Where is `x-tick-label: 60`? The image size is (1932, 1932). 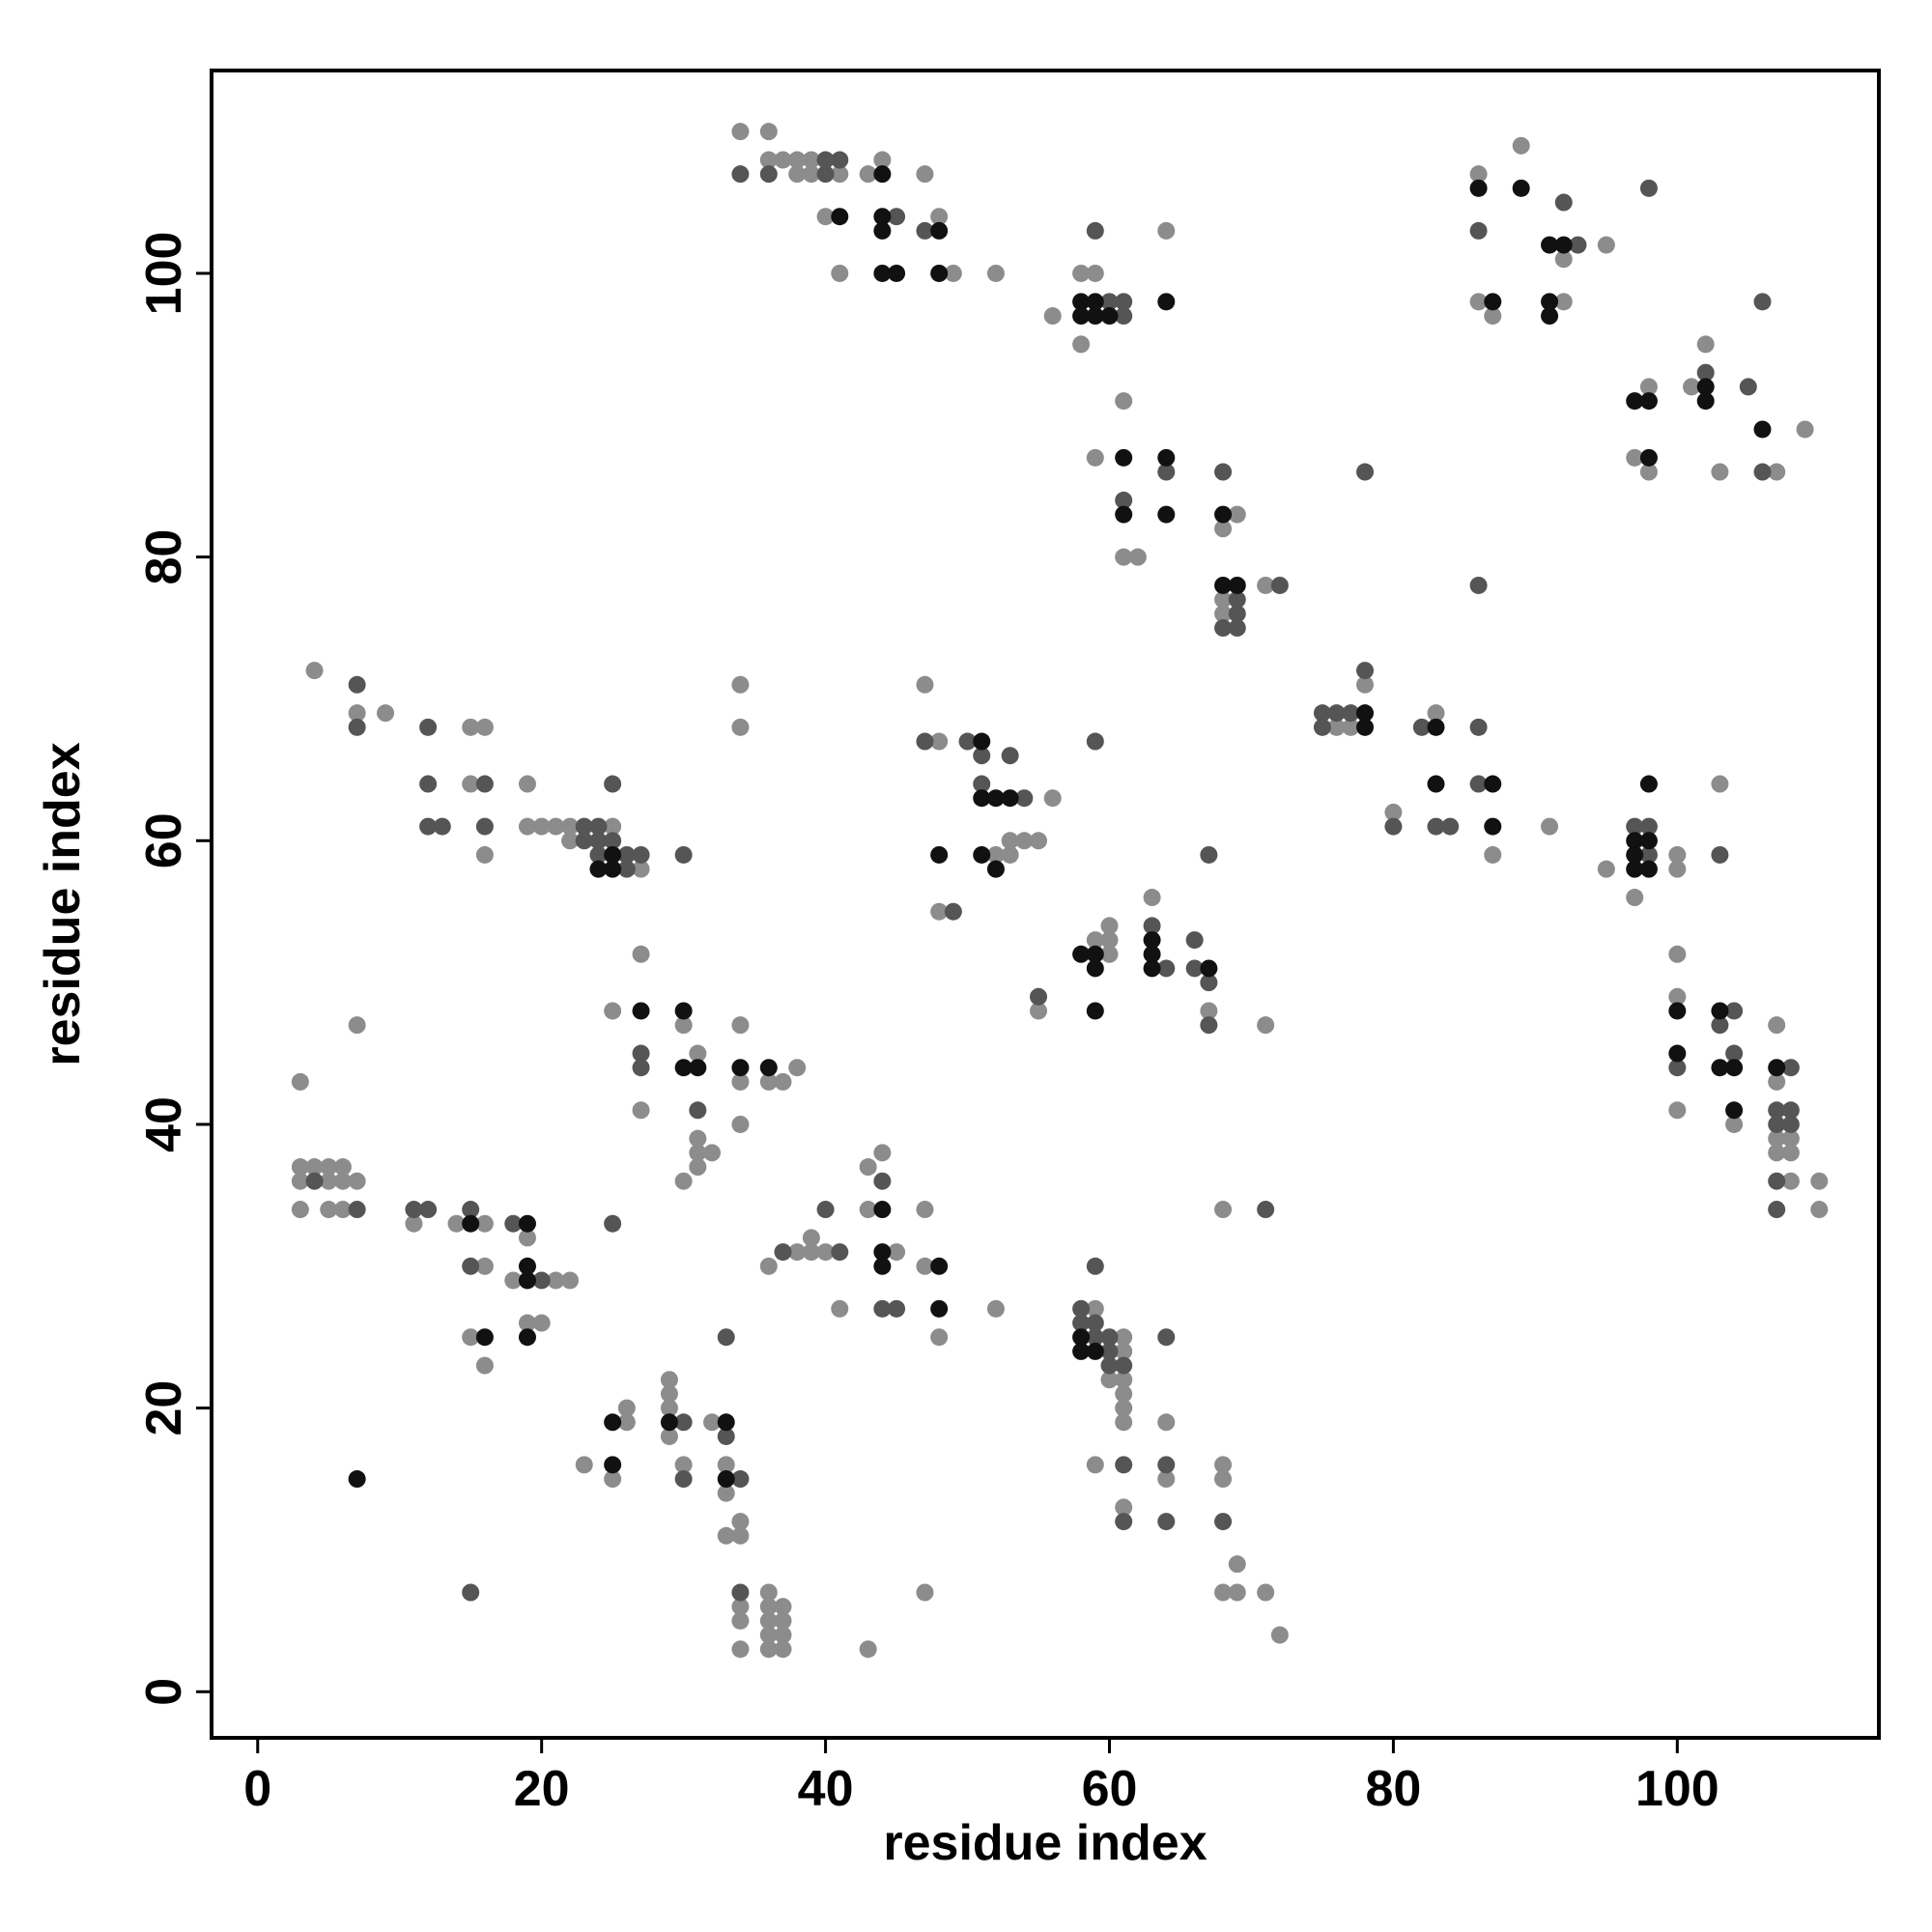 x-tick-label: 60 is located at coordinates (1110, 1789).